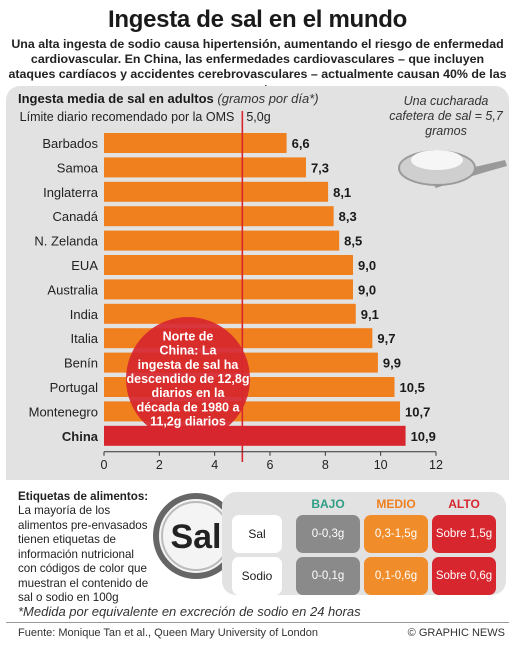 The width and height of the screenshot is (515, 646). Describe the element at coordinates (437, 160) in the screenshot. I see `salt-pile` at that location.